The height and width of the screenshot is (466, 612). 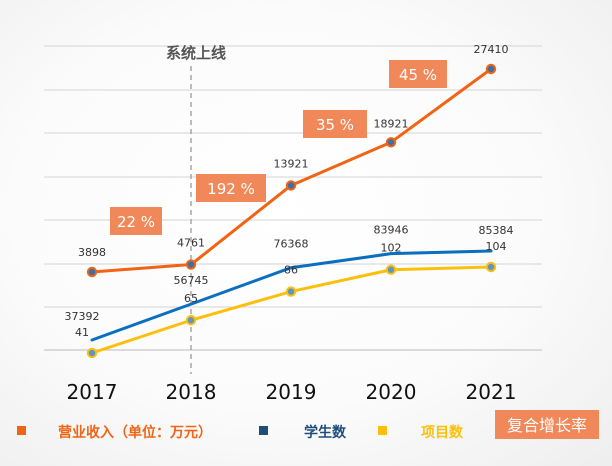 What do you see at coordinates (263, 430) in the screenshot?
I see `legend-marker-students` at bounding box center [263, 430].